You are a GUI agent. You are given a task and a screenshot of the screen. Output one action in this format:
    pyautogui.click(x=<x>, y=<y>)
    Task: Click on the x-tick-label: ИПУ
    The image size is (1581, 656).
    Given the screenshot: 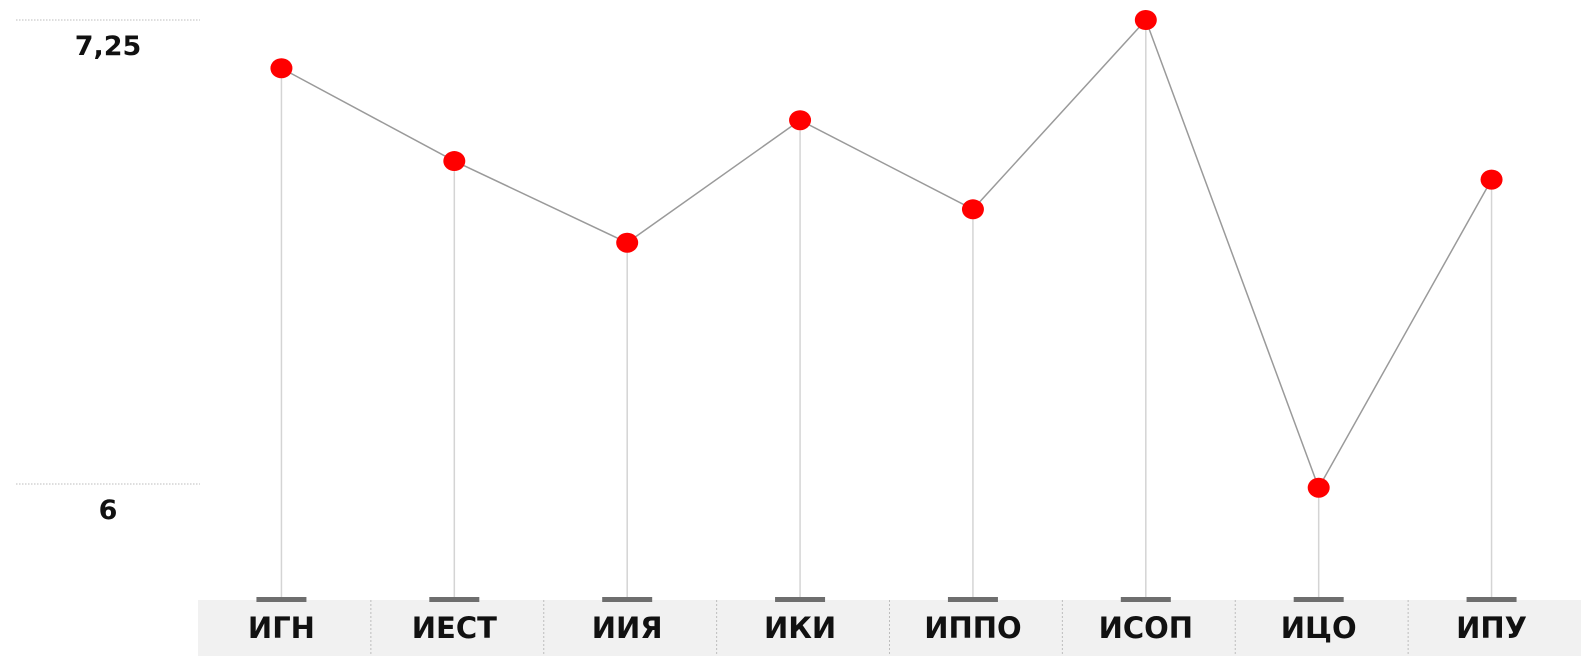 What is the action you would take?
    pyautogui.click(x=1491, y=628)
    